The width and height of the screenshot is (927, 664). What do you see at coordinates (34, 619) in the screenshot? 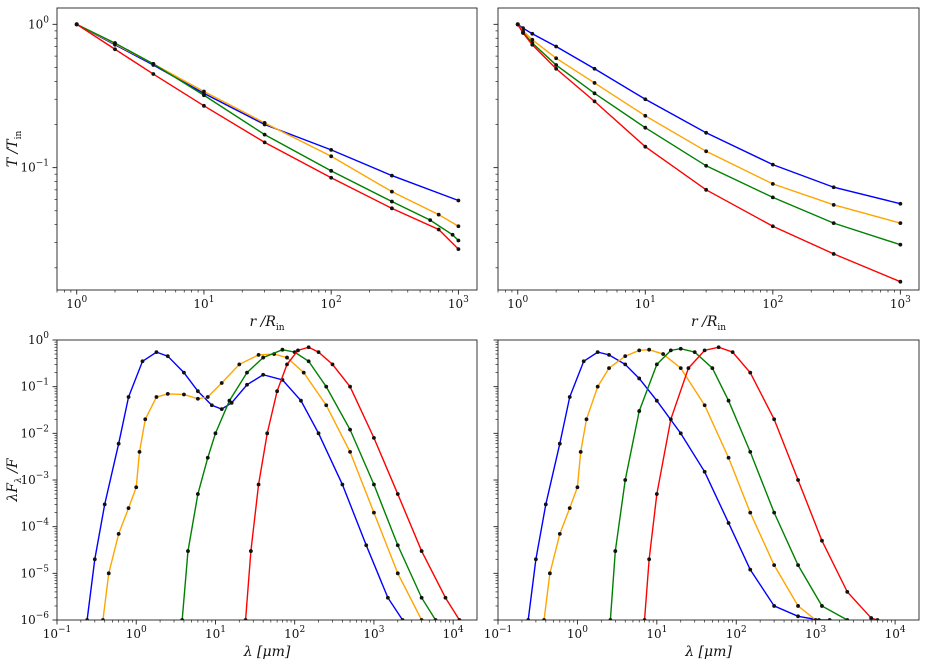
I see `y-tick-label: 10⁻⁶` at bounding box center [34, 619].